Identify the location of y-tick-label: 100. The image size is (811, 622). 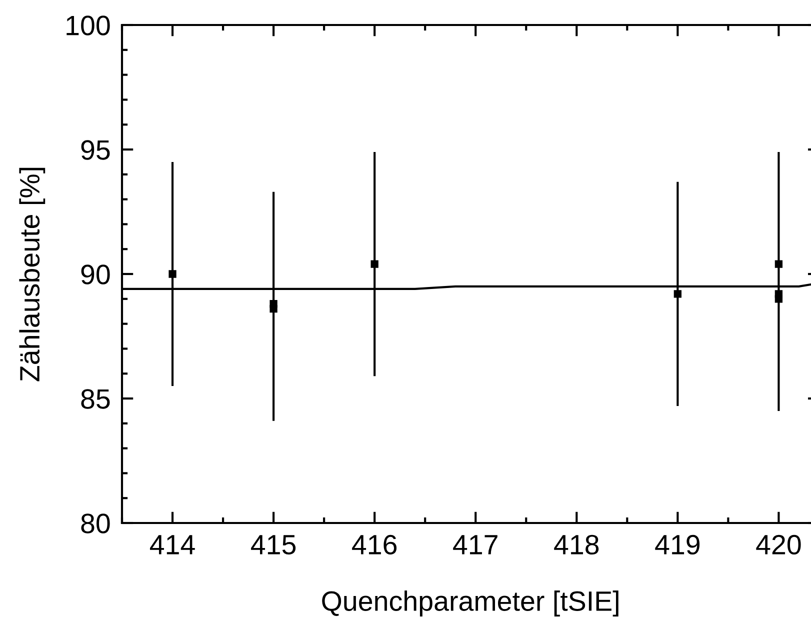
(88, 26).